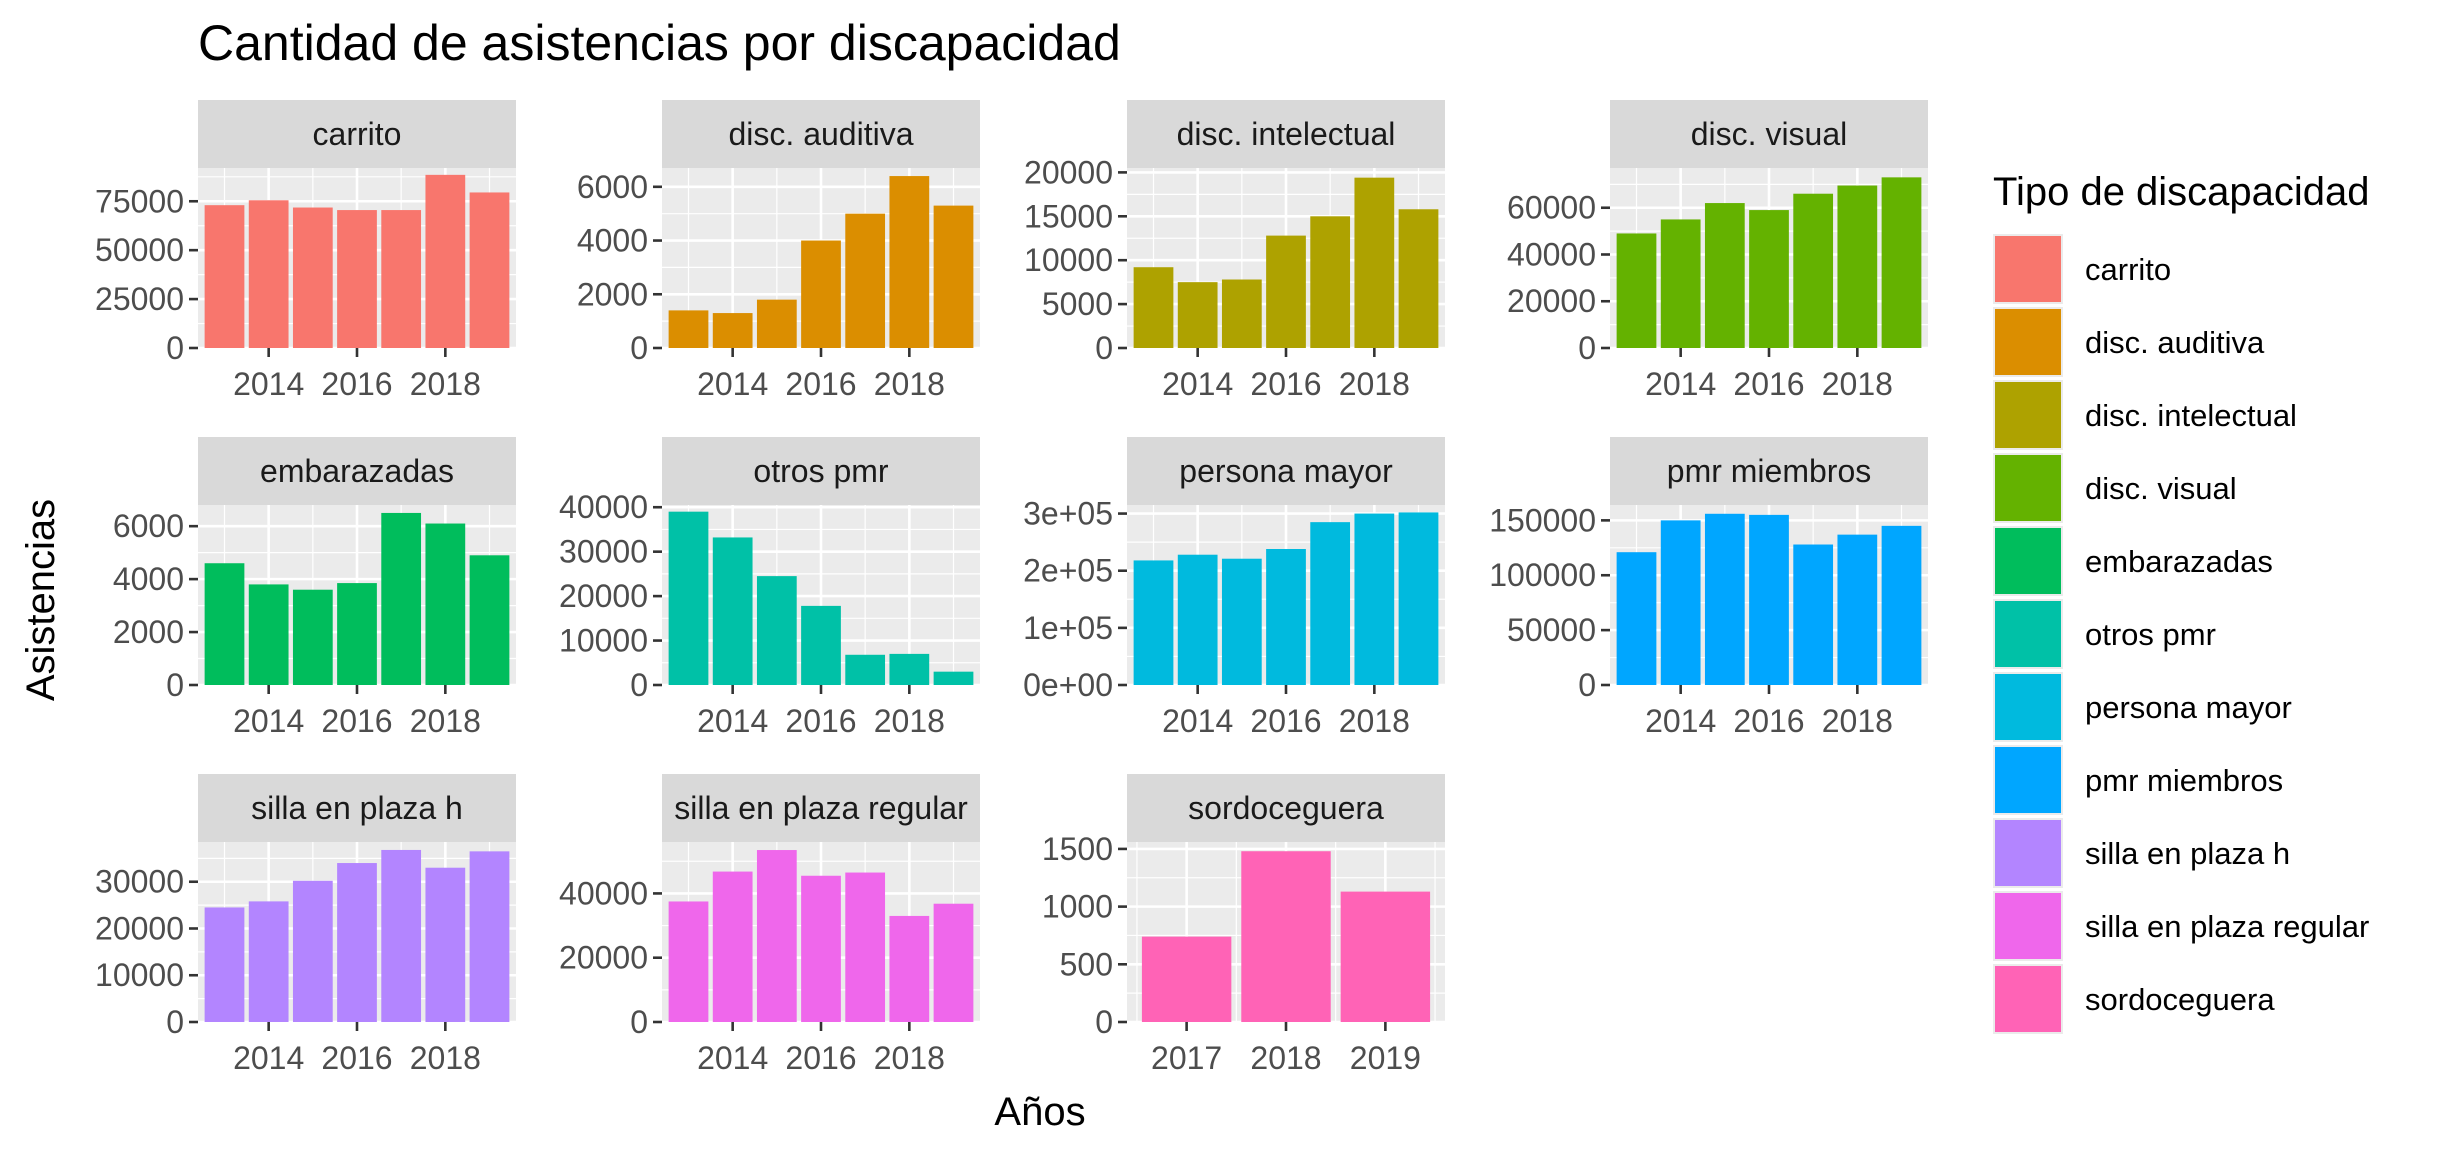 The width and height of the screenshot is (2460, 1154). Describe the element at coordinates (357, 634) in the screenshot. I see `bar-embarazadas-2016` at that location.